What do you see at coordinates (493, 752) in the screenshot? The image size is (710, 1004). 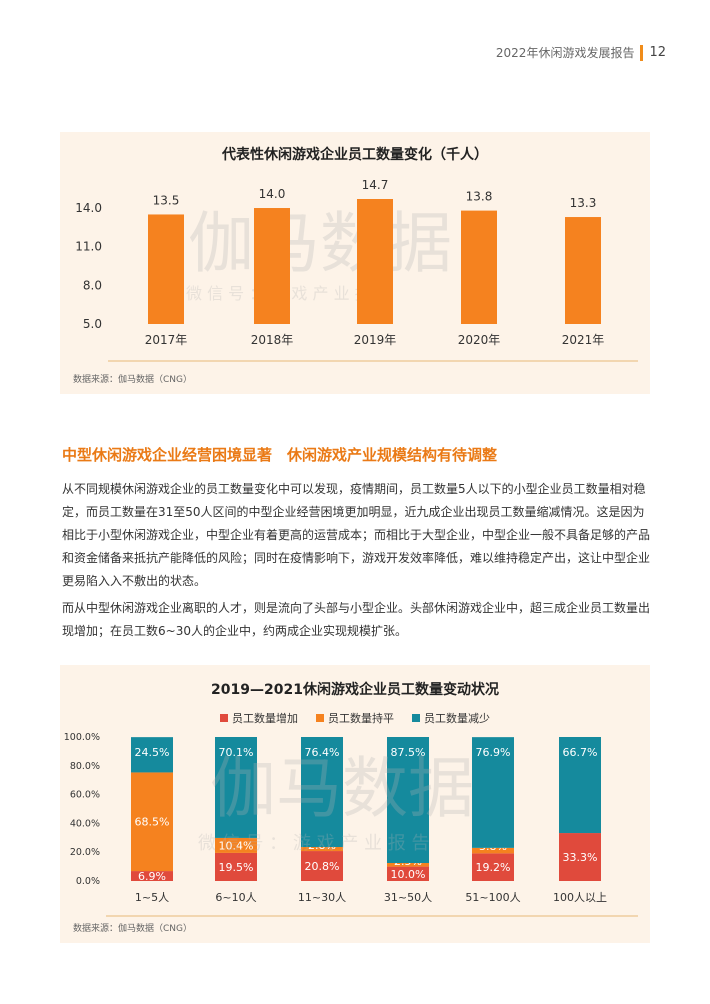 I see `segment-value-label: 76.9%` at bounding box center [493, 752].